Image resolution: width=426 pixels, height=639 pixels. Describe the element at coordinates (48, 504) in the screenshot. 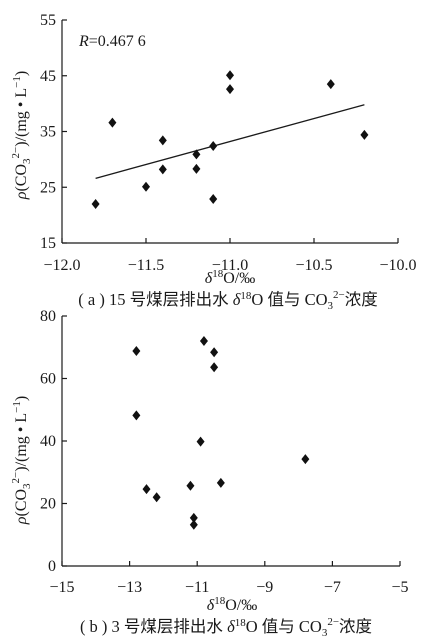

I see `y-tick-label: 20` at that location.